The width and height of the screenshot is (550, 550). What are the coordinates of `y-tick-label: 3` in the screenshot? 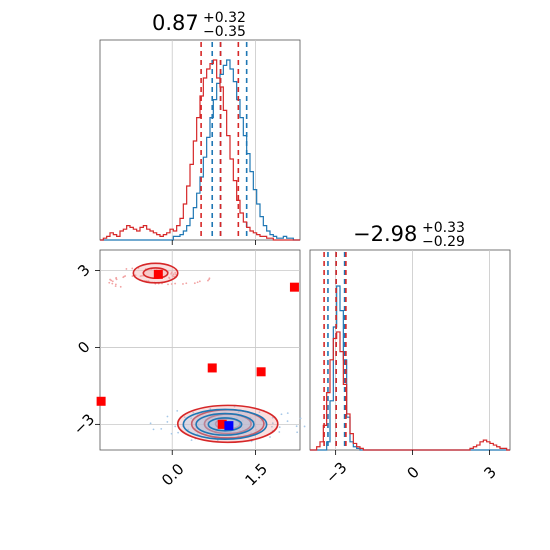 It's located at (83, 270).